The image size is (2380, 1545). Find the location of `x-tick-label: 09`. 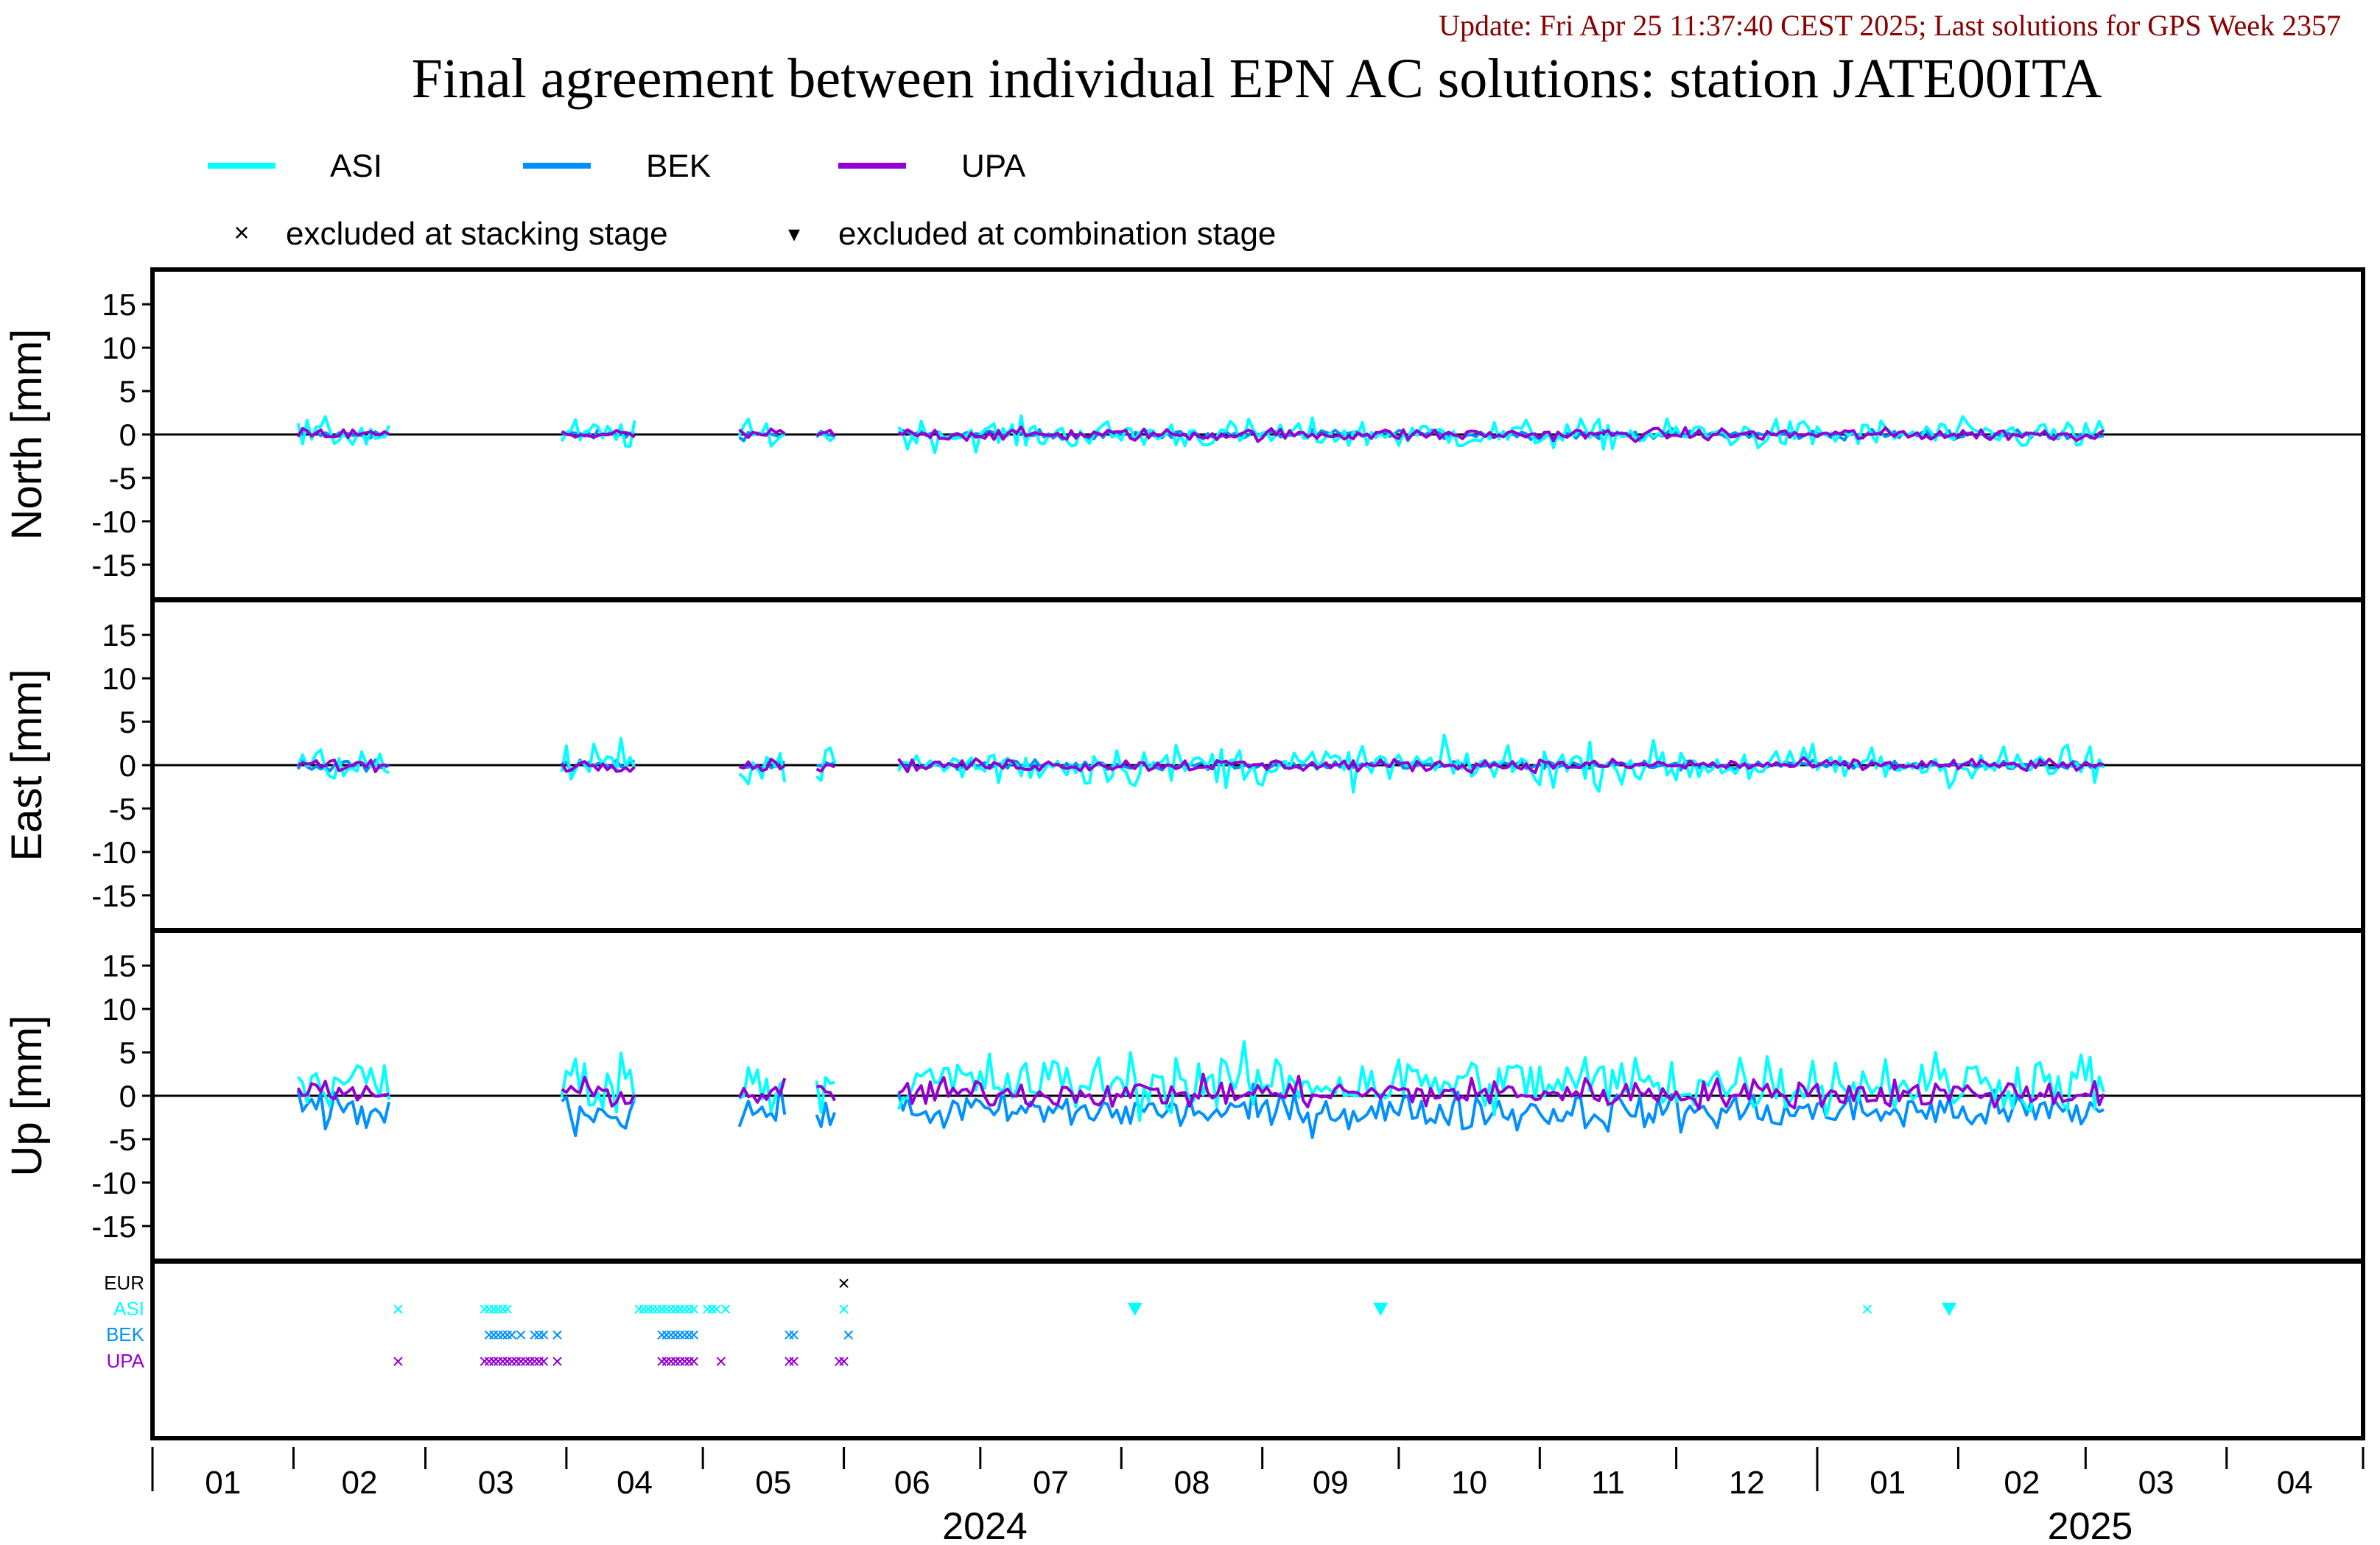

x-tick-label: 09 is located at coordinates (1331, 1483).